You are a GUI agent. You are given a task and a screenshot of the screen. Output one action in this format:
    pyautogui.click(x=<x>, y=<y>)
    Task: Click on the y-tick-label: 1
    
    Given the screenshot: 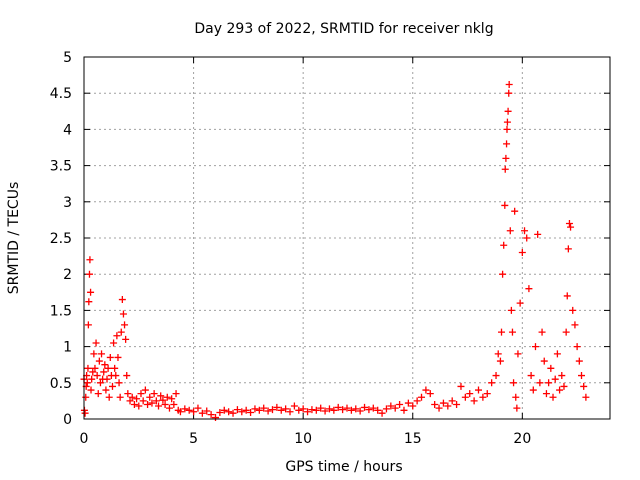 What is the action you would take?
    pyautogui.click(x=67, y=348)
    